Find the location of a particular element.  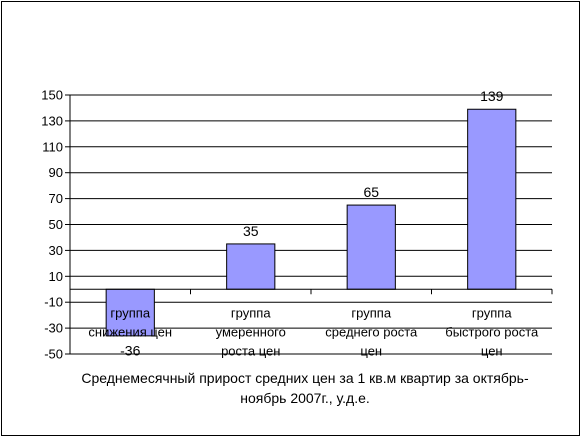

category-label-3: группа быстрого роста цен is located at coordinates (492, 331).